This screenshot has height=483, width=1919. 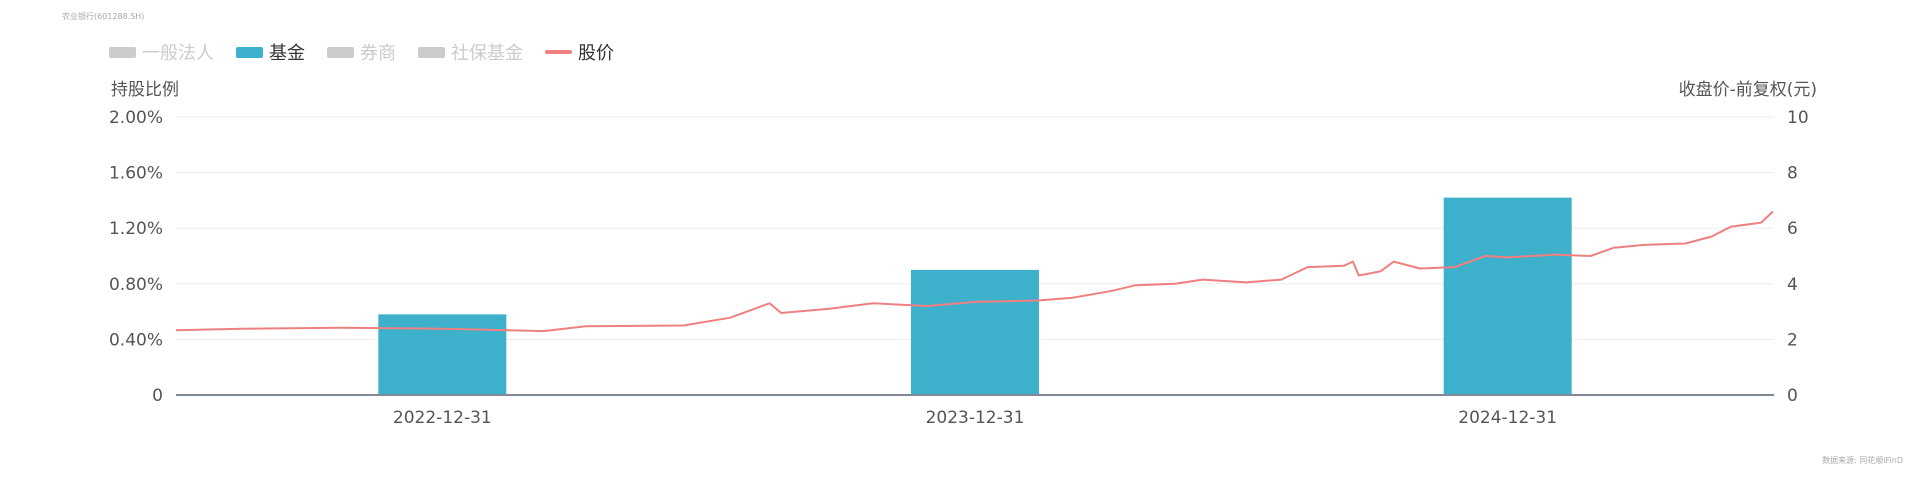 I want to click on y-right-tick-label: 10, so click(x=1798, y=118).